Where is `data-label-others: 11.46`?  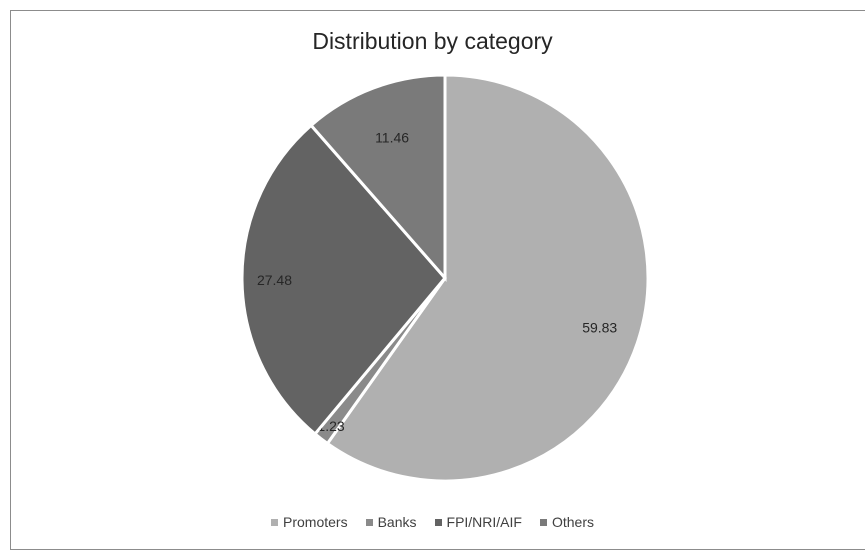 data-label-others: 11.46 is located at coordinates (392, 137).